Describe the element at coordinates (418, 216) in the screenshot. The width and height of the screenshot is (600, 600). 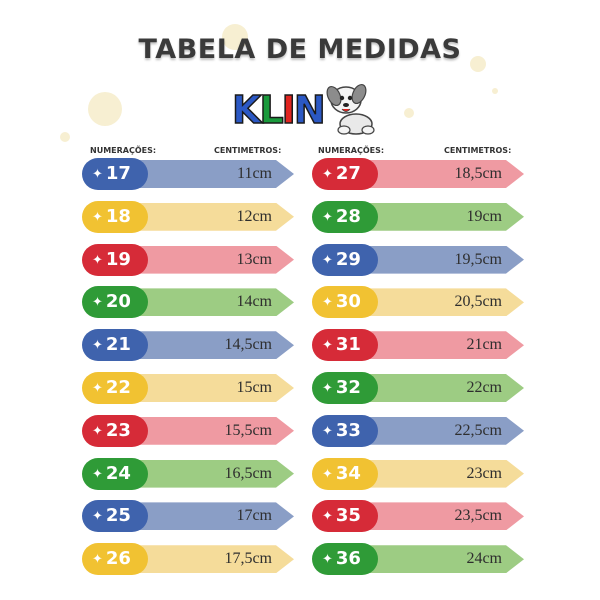
I see `size-row: 19cm ✦ 28` at that location.